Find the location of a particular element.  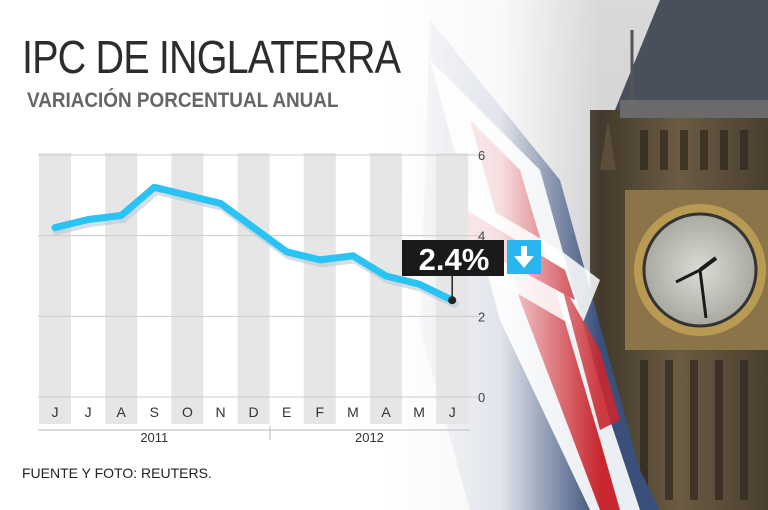

x-tick-label: E is located at coordinates (286, 412).